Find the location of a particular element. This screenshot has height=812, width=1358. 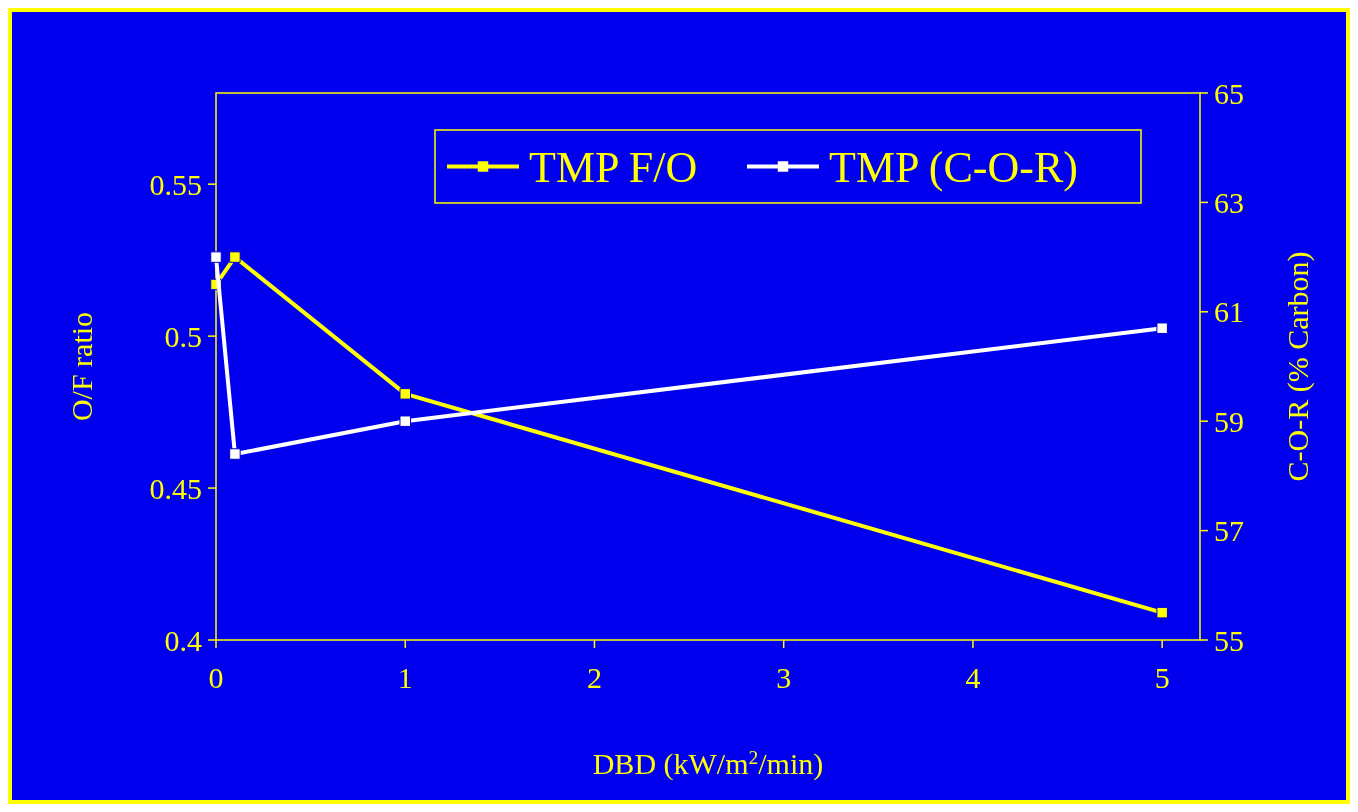

x-tick-label: 2 is located at coordinates (594, 677).